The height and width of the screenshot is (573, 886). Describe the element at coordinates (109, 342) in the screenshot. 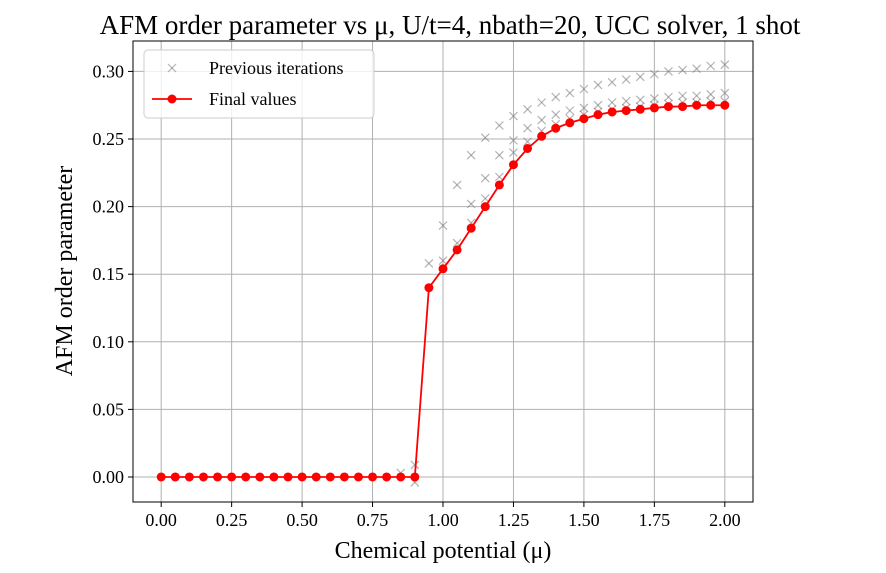

I see `y-tick-label: 0.10` at that location.